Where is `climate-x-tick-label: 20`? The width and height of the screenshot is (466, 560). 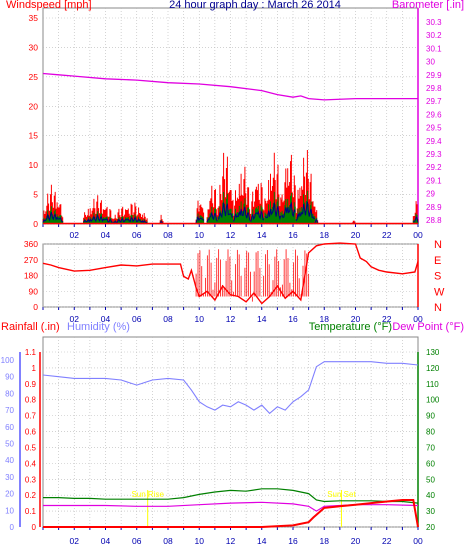
climate-x-tick-label: 20 is located at coordinates (356, 541).